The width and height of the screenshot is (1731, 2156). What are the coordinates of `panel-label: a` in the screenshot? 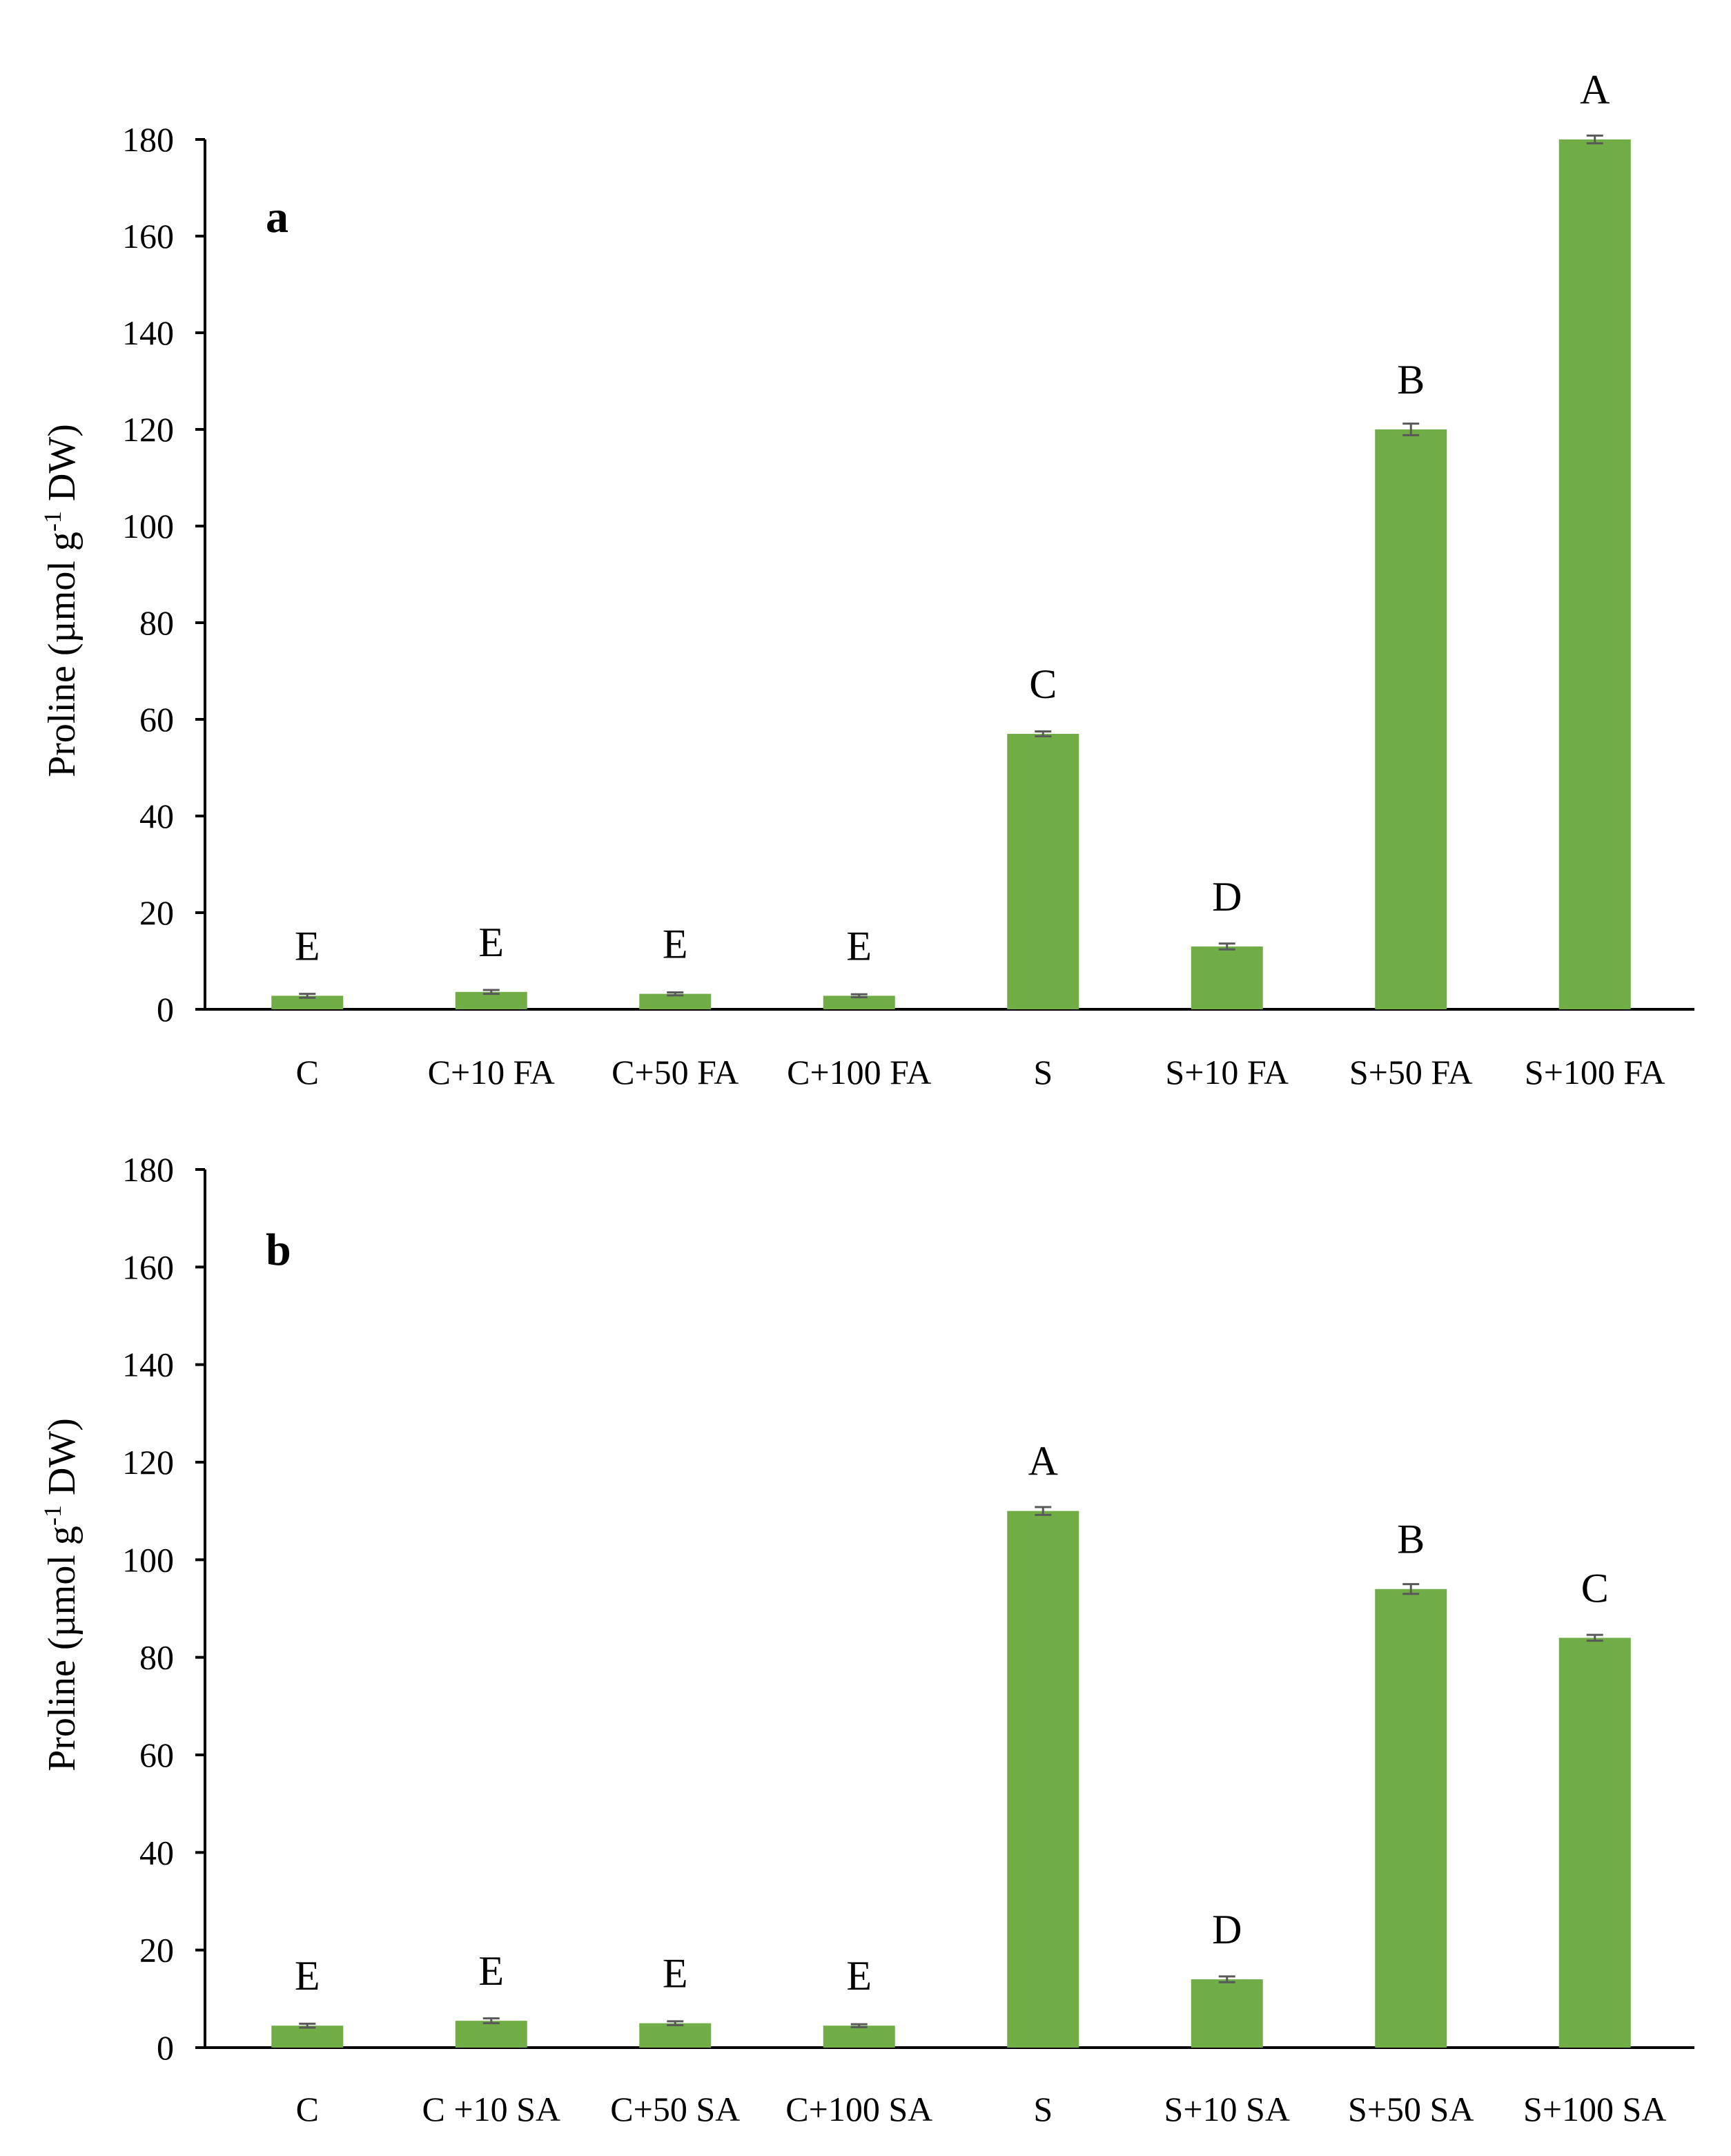 It's located at (277, 217).